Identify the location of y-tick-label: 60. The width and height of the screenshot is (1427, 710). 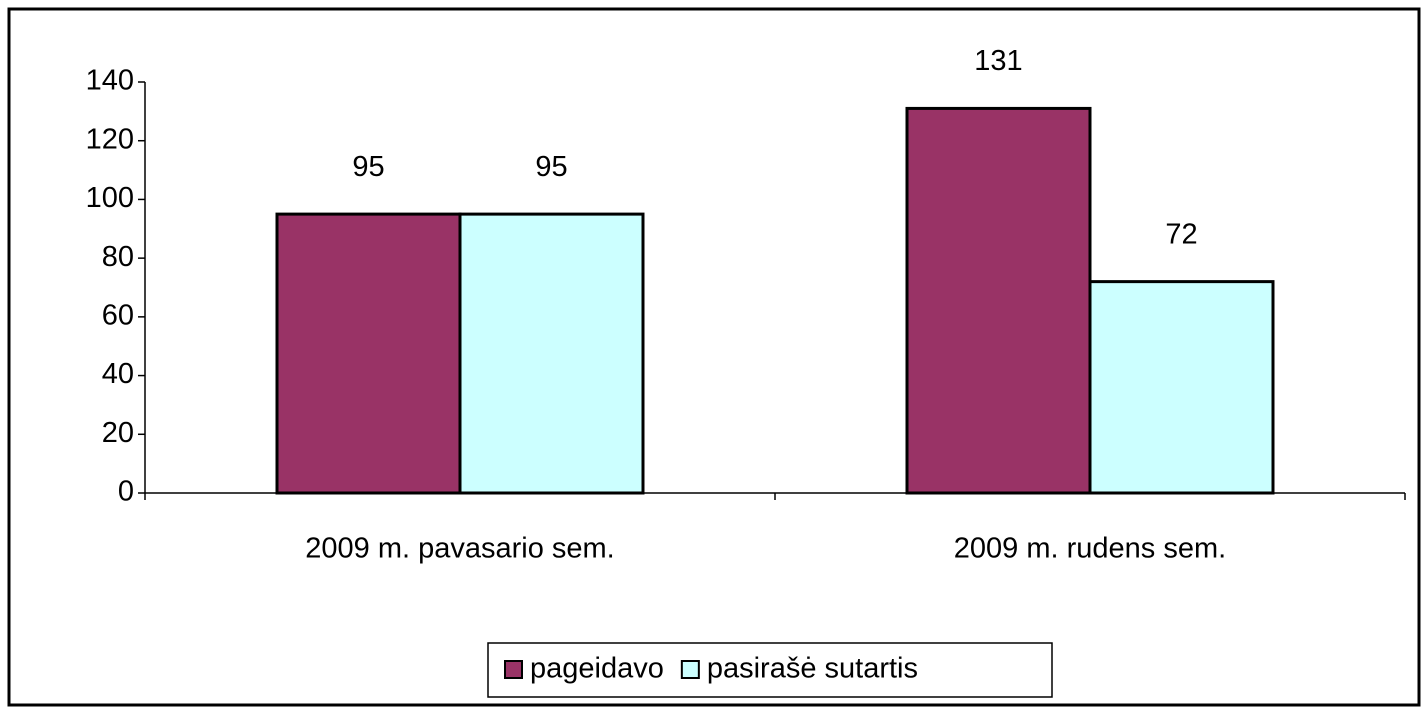
(118, 316).